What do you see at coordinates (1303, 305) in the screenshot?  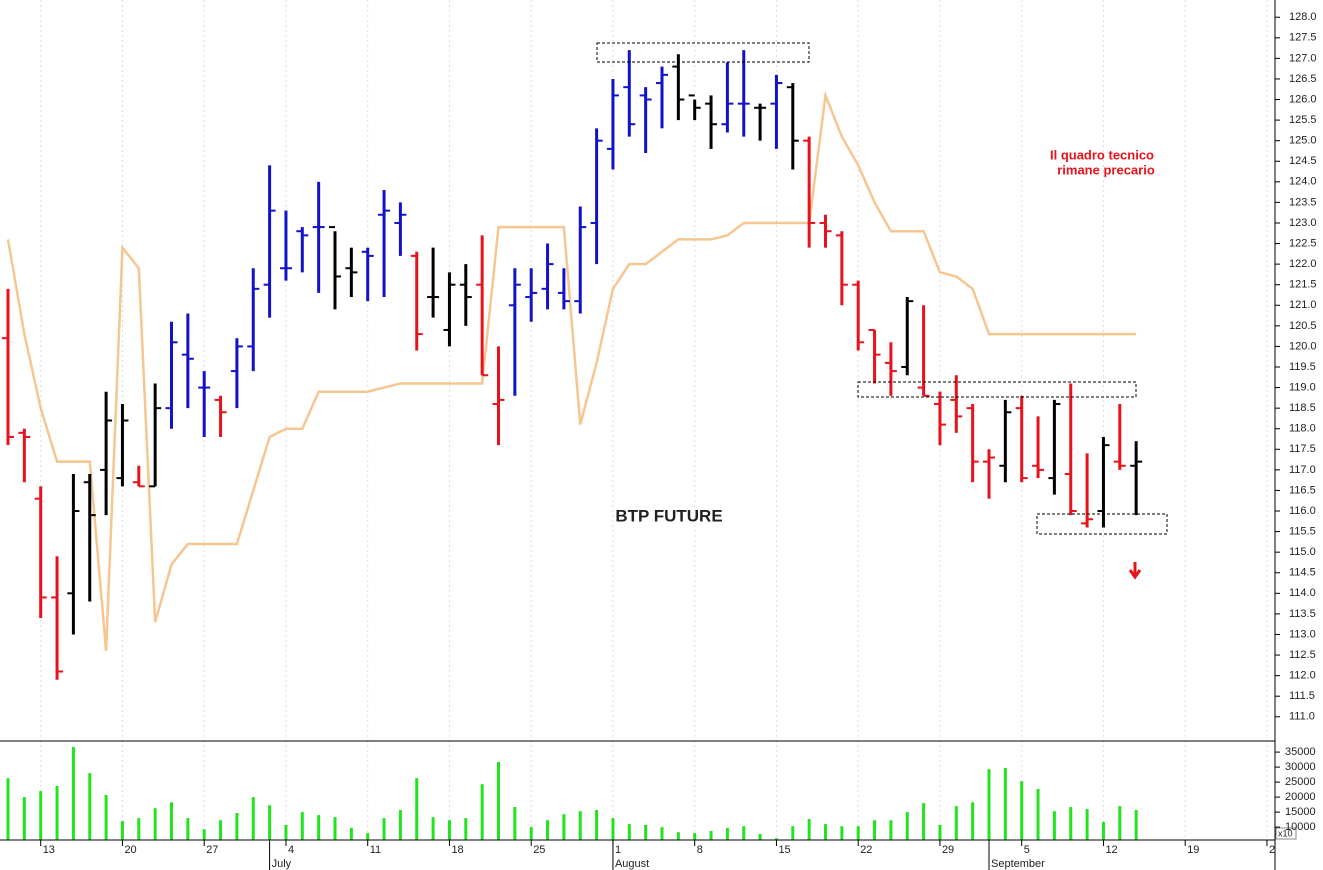 I see `y-tick-label: 121.0` at bounding box center [1303, 305].